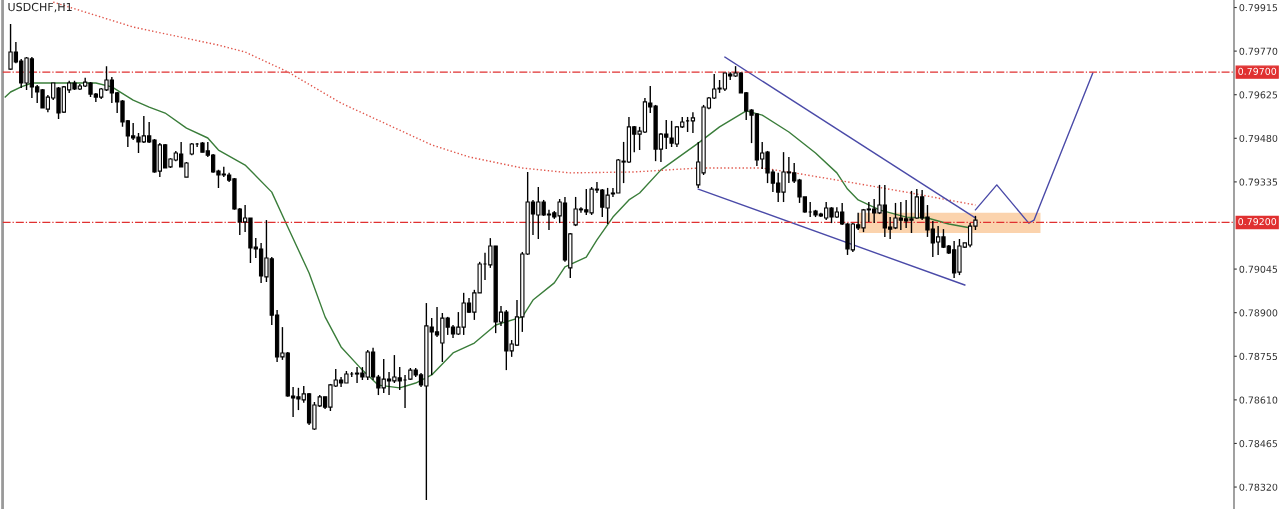  Describe the element at coordinates (1258, 487) in the screenshot. I see `y-tick-label: 0.78320` at that location.